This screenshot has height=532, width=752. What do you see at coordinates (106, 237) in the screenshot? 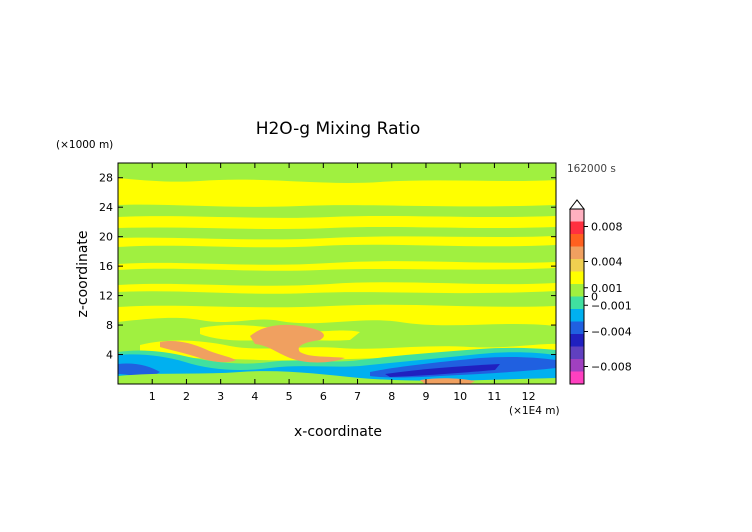
I see `y-tick-label: 20` at bounding box center [106, 237].